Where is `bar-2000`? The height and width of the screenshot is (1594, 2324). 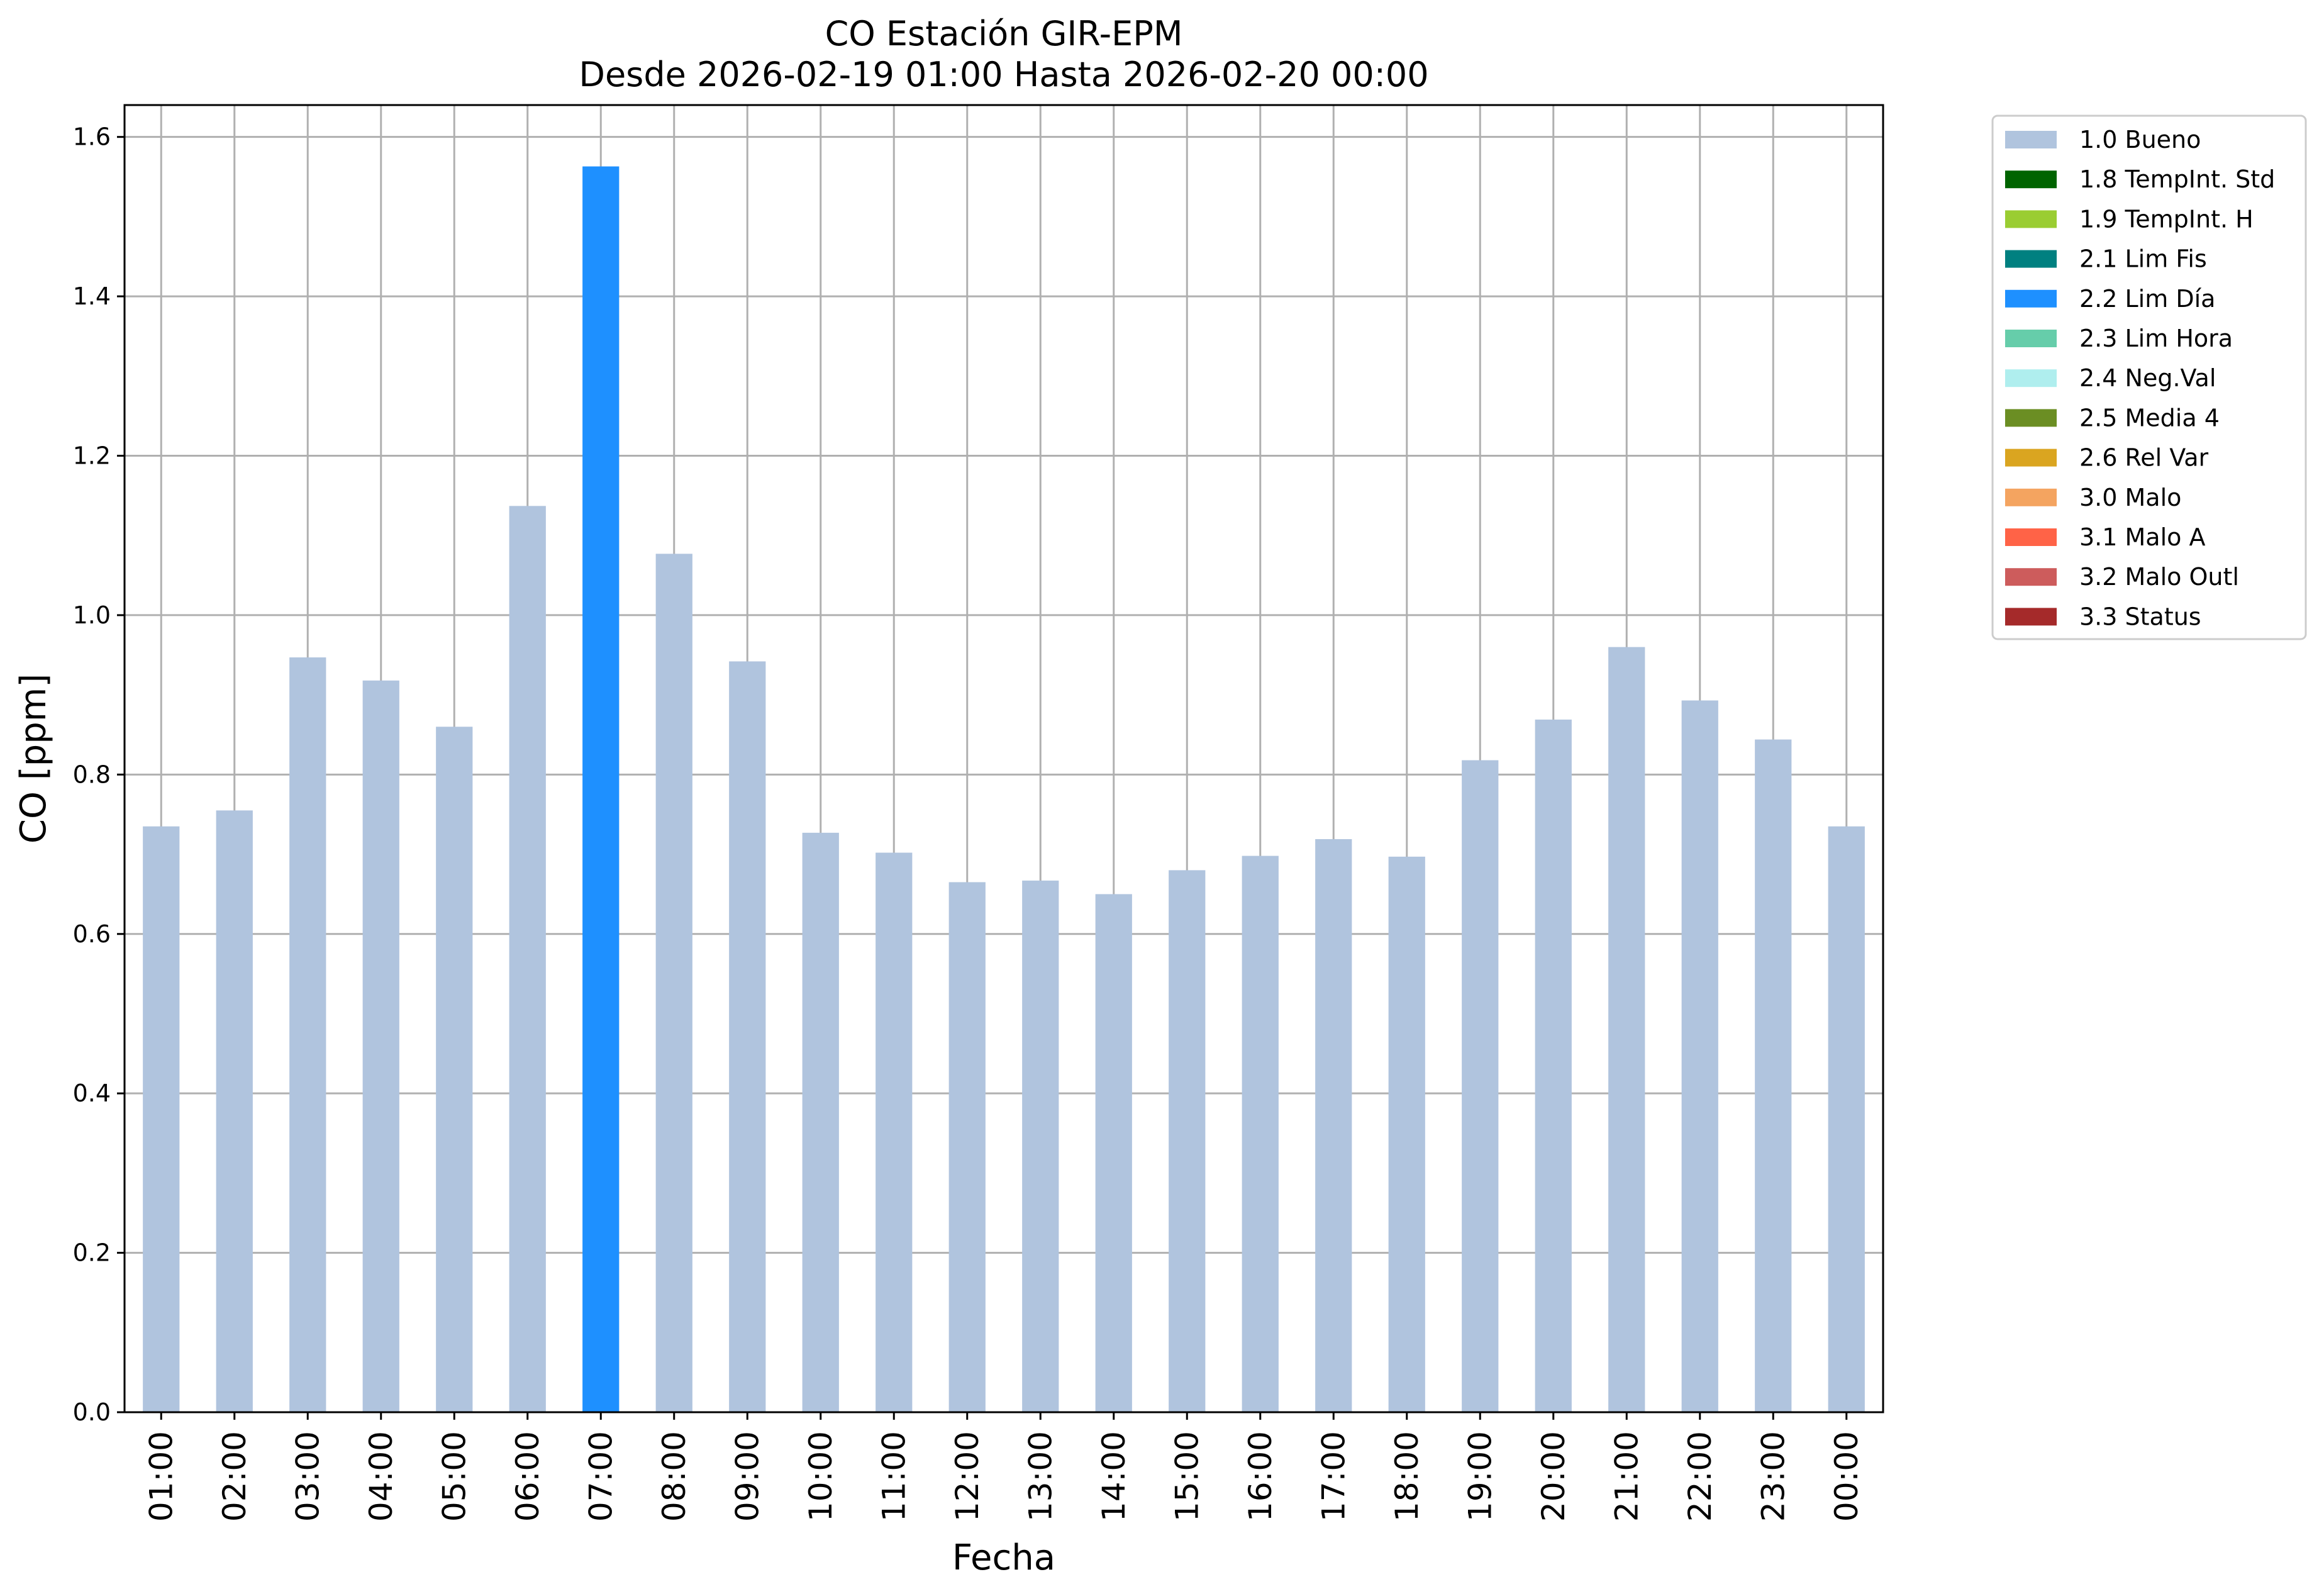
bar-2000 is located at coordinates (1553, 1065).